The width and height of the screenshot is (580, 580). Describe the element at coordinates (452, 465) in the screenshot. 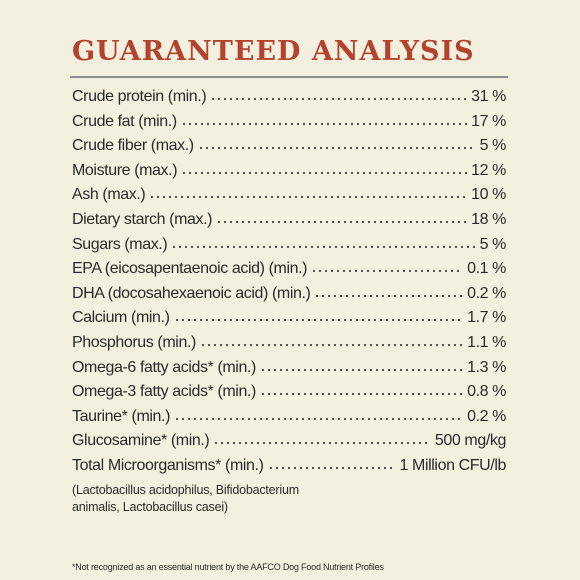

I see `nutrient-value: 1 Million CFU/lb` at that location.